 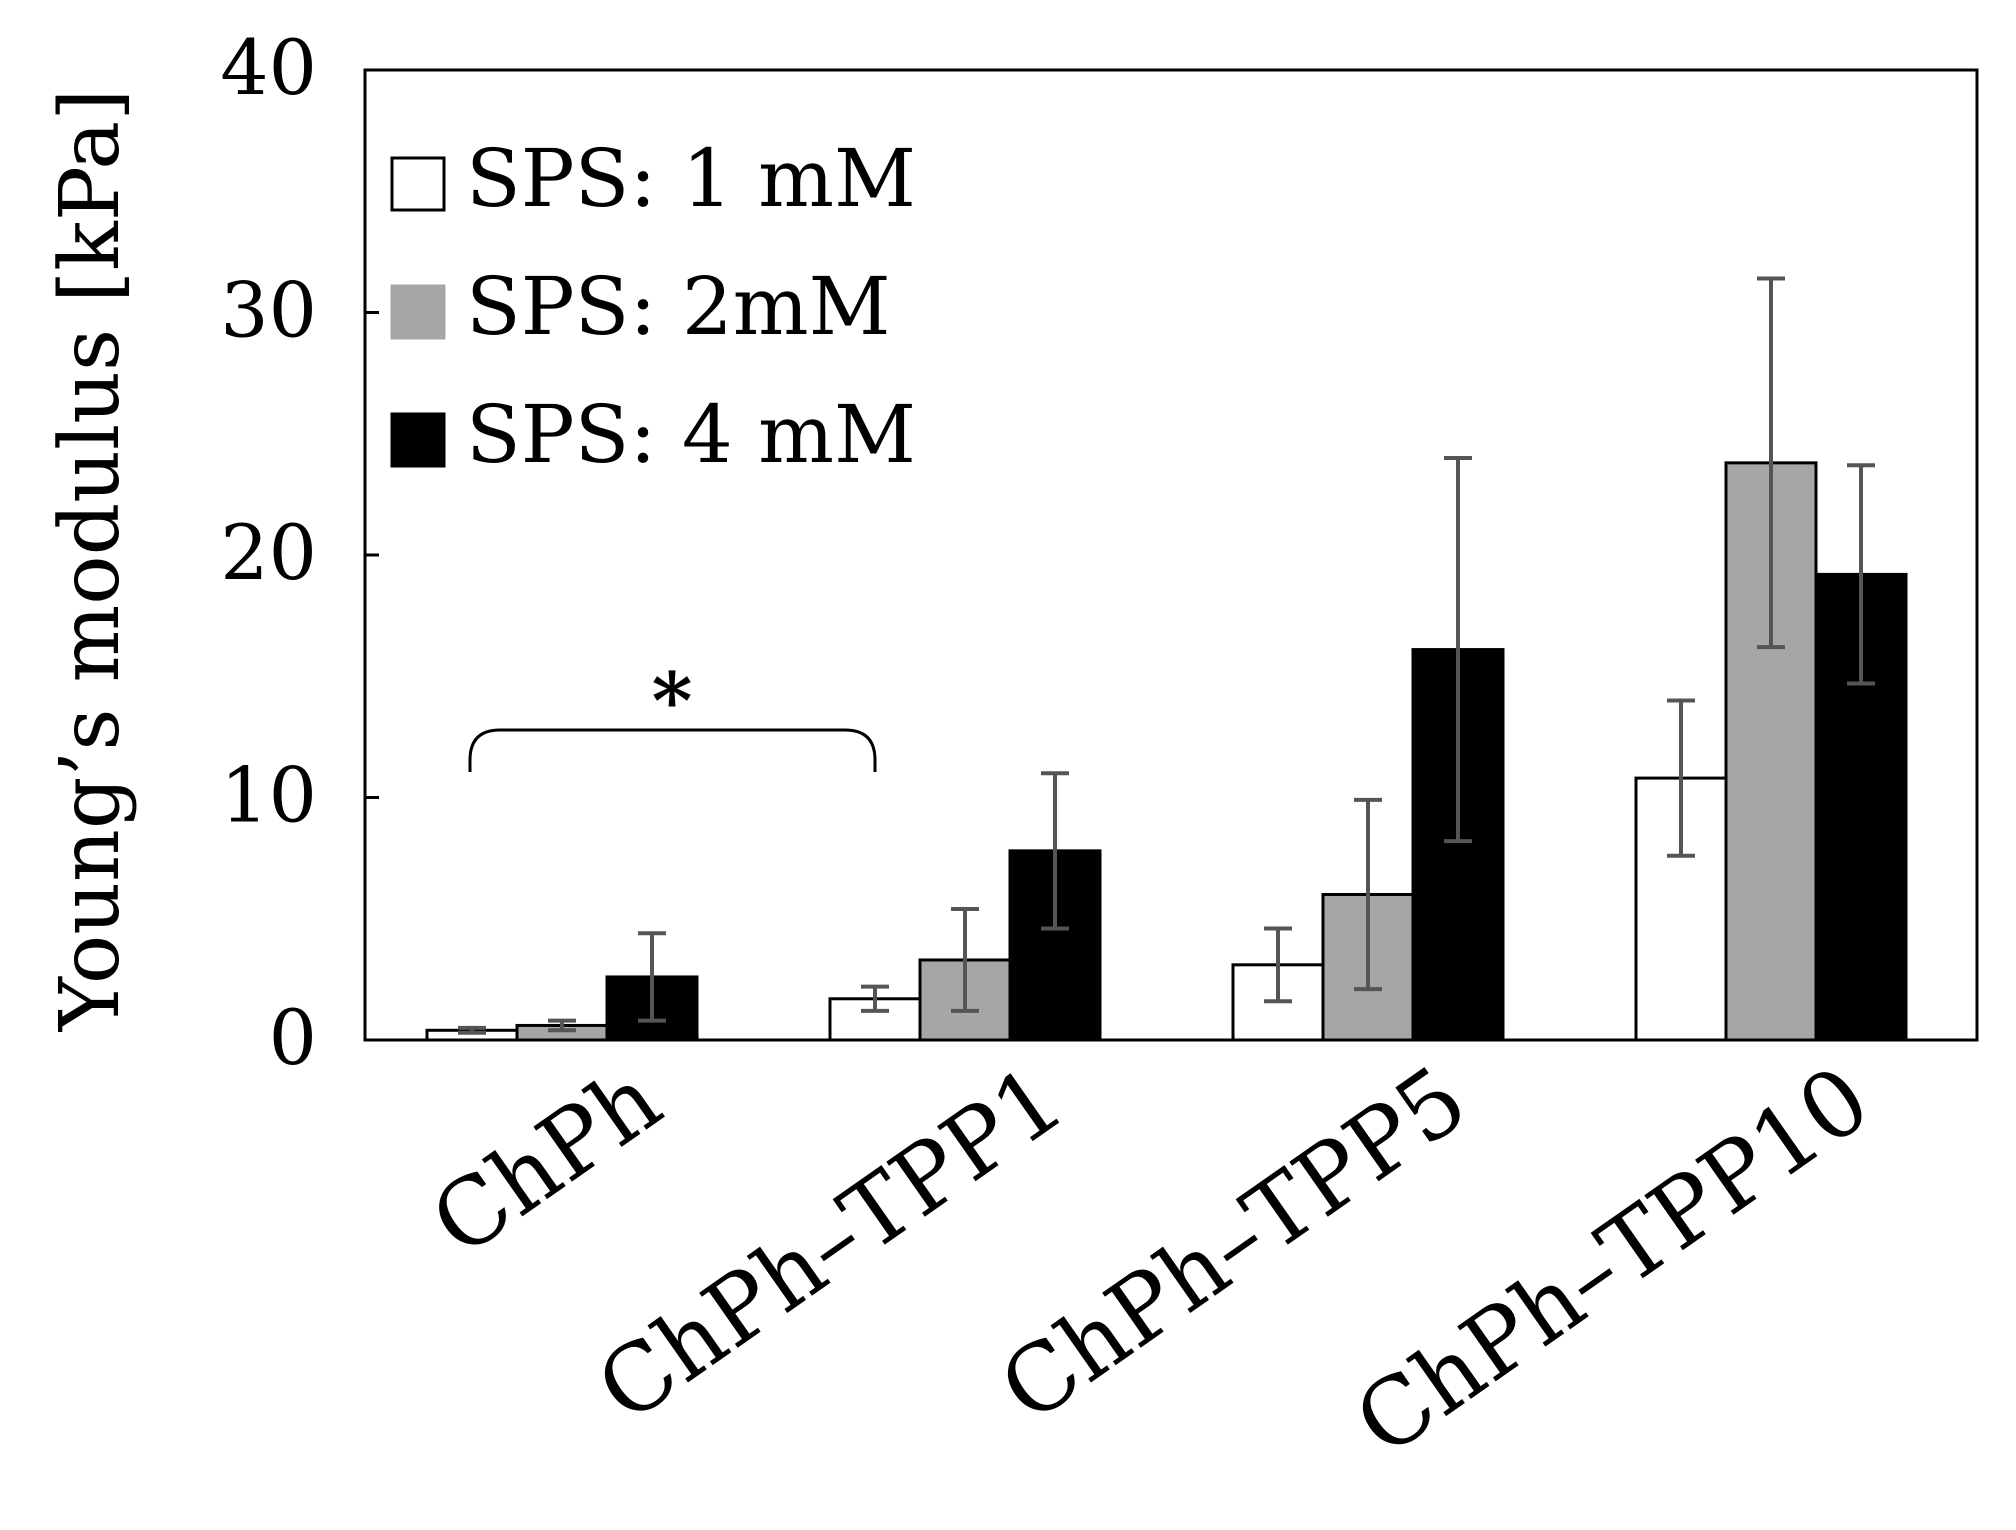 I want to click on y-tick-label-0: 0, so click(x=293, y=1037).